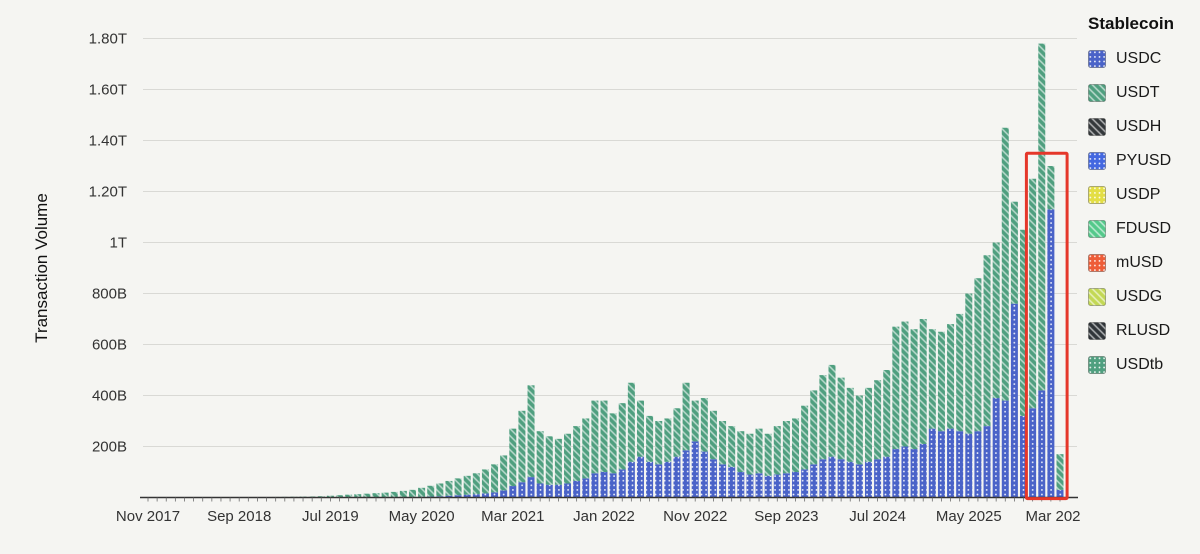  Describe the element at coordinates (1097, 93) in the screenshot. I see `legend-swatch-usdt-icon` at that location.